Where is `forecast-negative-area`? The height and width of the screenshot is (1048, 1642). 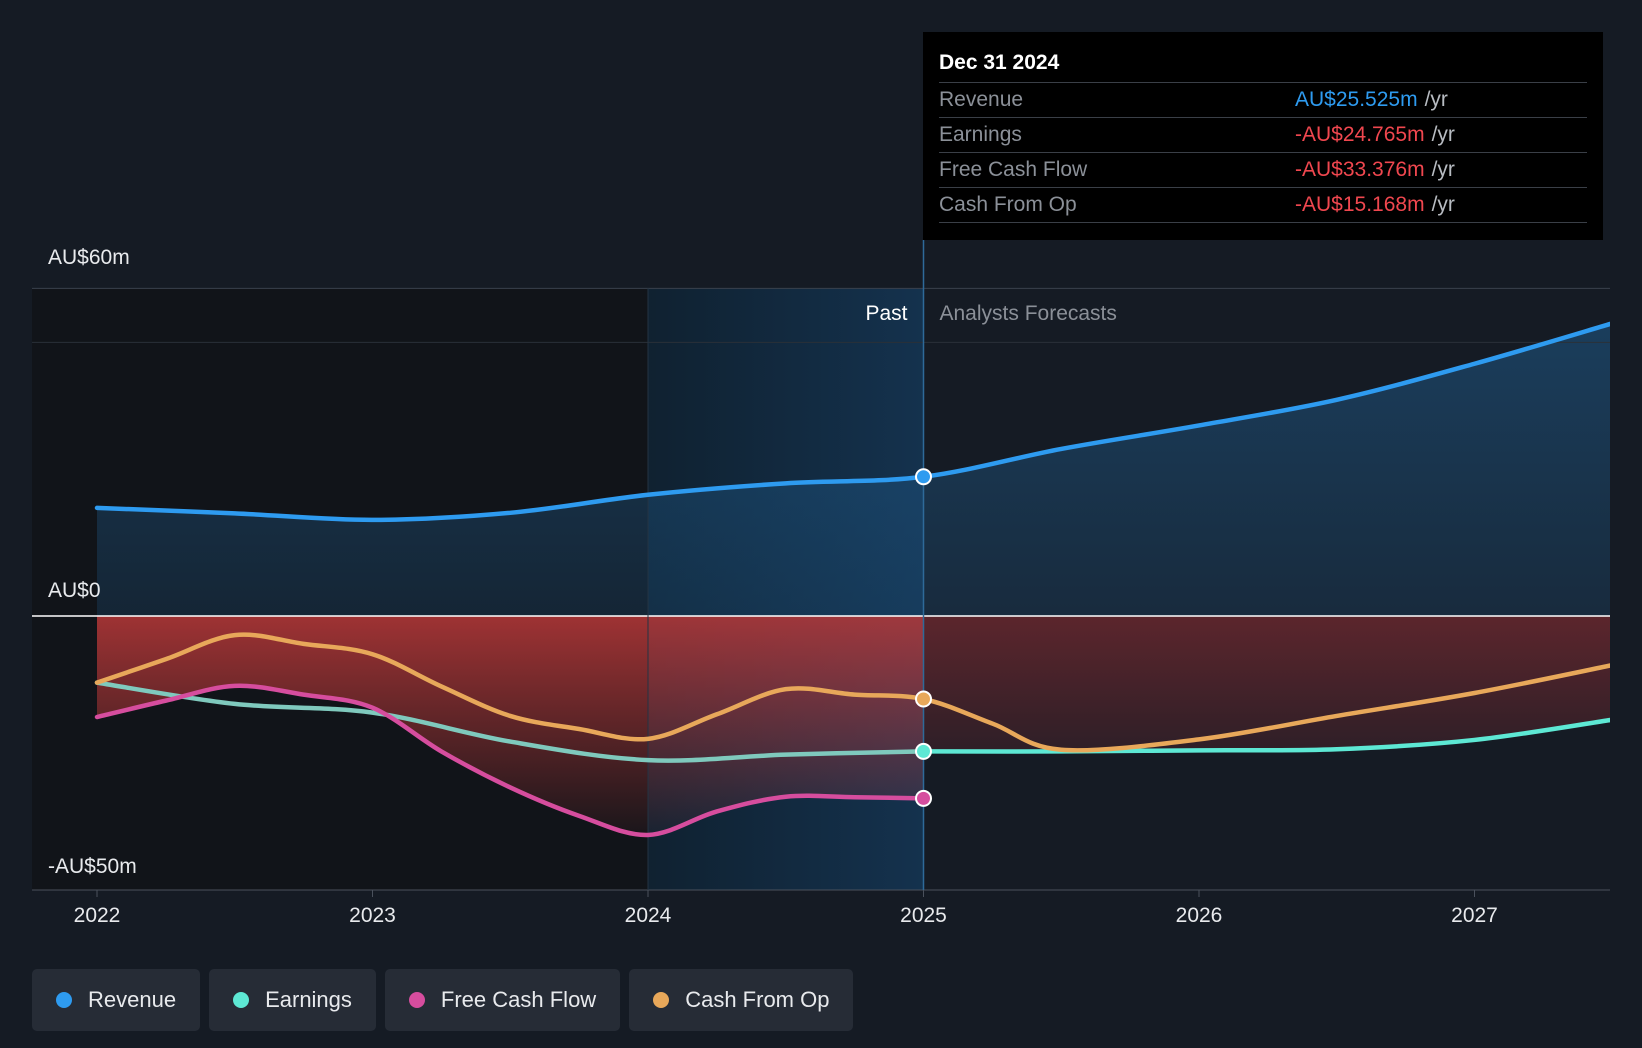 forecast-negative-area is located at coordinates (1266, 684).